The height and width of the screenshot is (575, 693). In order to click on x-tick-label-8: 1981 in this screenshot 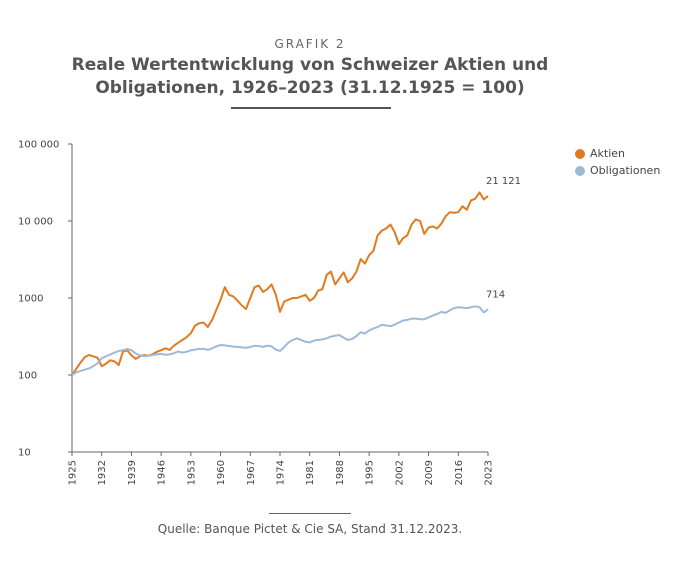, I will do `click(310, 472)`.